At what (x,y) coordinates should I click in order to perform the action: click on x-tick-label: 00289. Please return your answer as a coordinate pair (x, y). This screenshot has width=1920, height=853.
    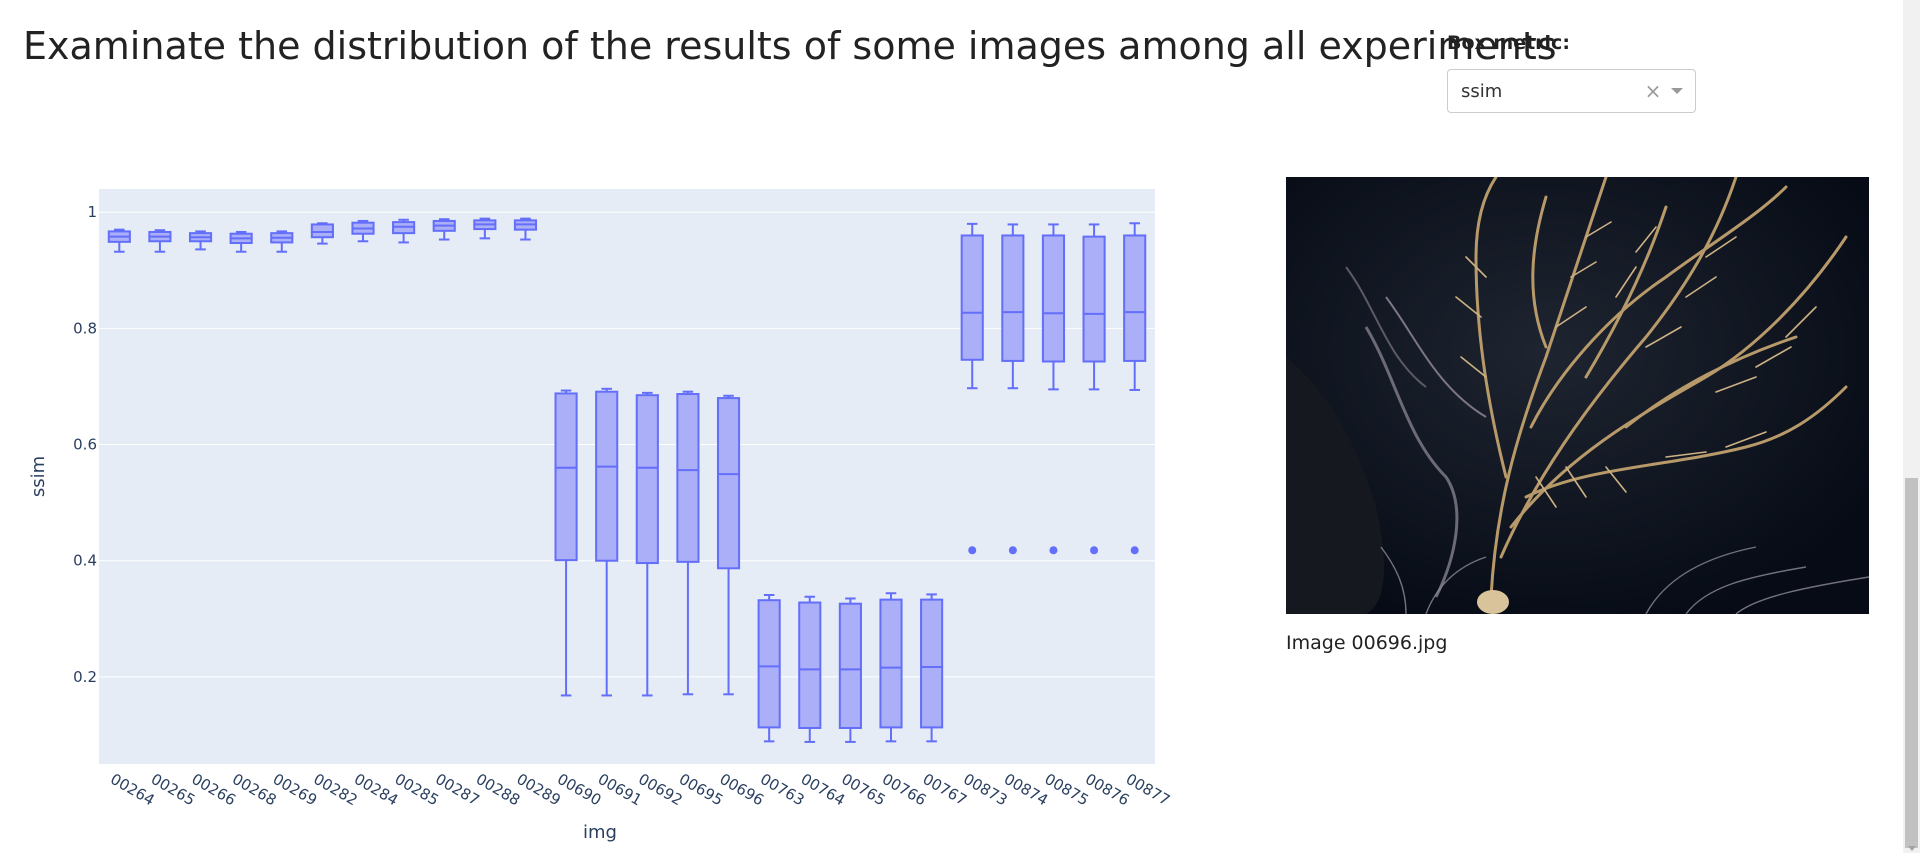
    Looking at the image, I should click on (538, 789).